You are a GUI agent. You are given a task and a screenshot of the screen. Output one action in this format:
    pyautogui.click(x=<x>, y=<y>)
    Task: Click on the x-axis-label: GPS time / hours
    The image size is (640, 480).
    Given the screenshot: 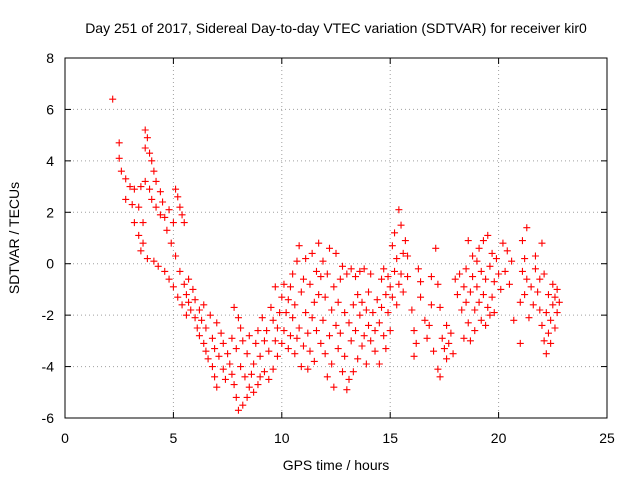 What is the action you would take?
    pyautogui.click(x=336, y=465)
    